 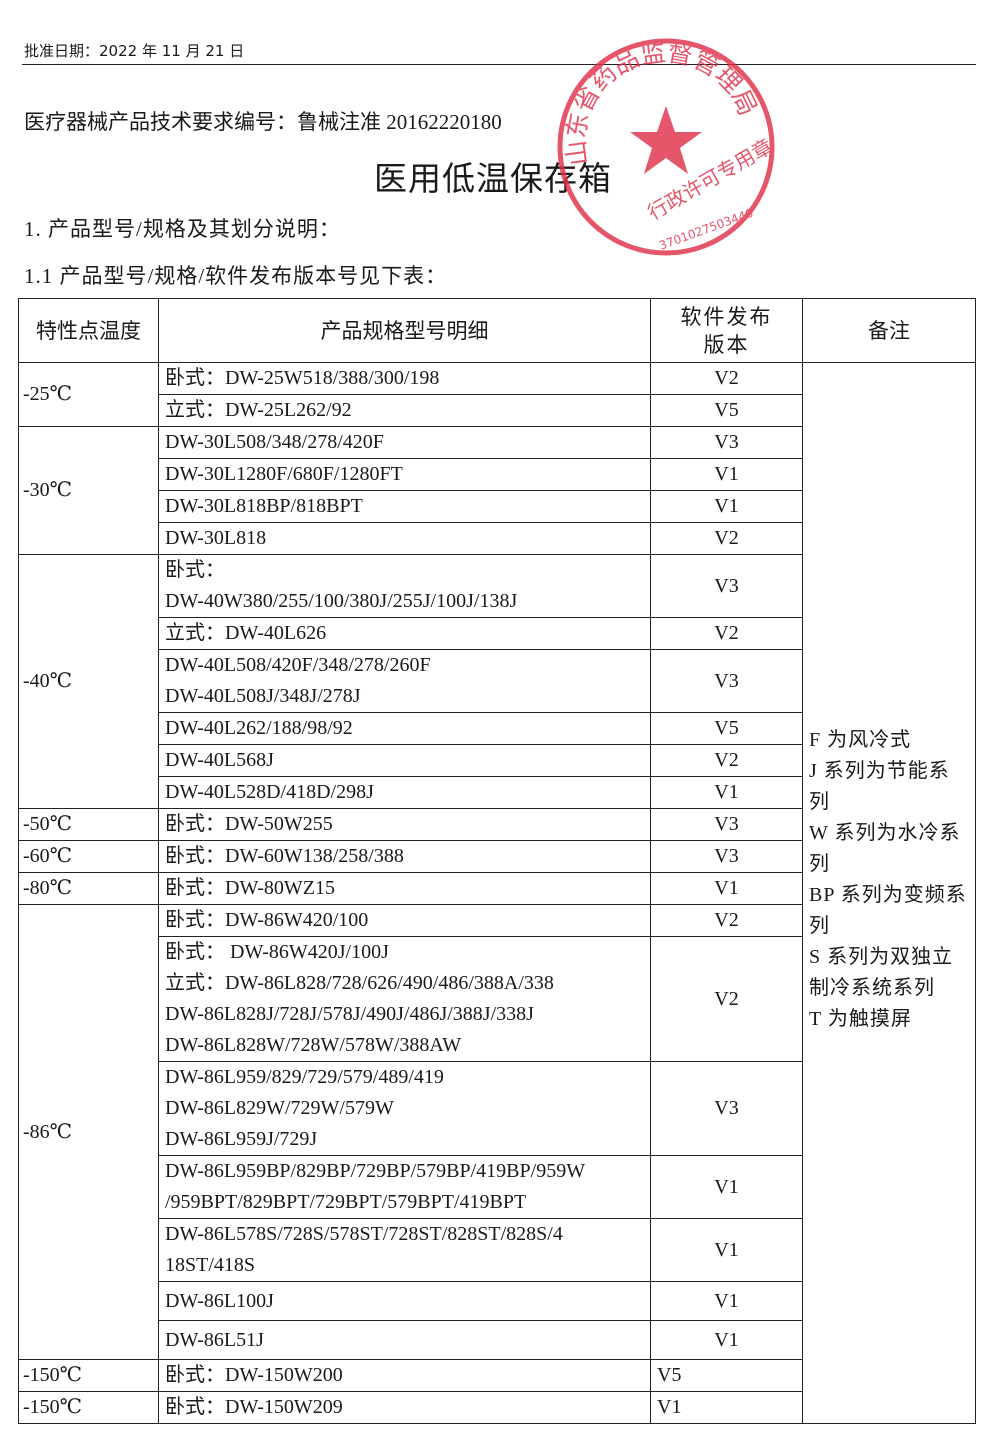 What do you see at coordinates (404, 728) in the screenshot?
I see `spec-cell: DW-40L262/188/98/92` at bounding box center [404, 728].